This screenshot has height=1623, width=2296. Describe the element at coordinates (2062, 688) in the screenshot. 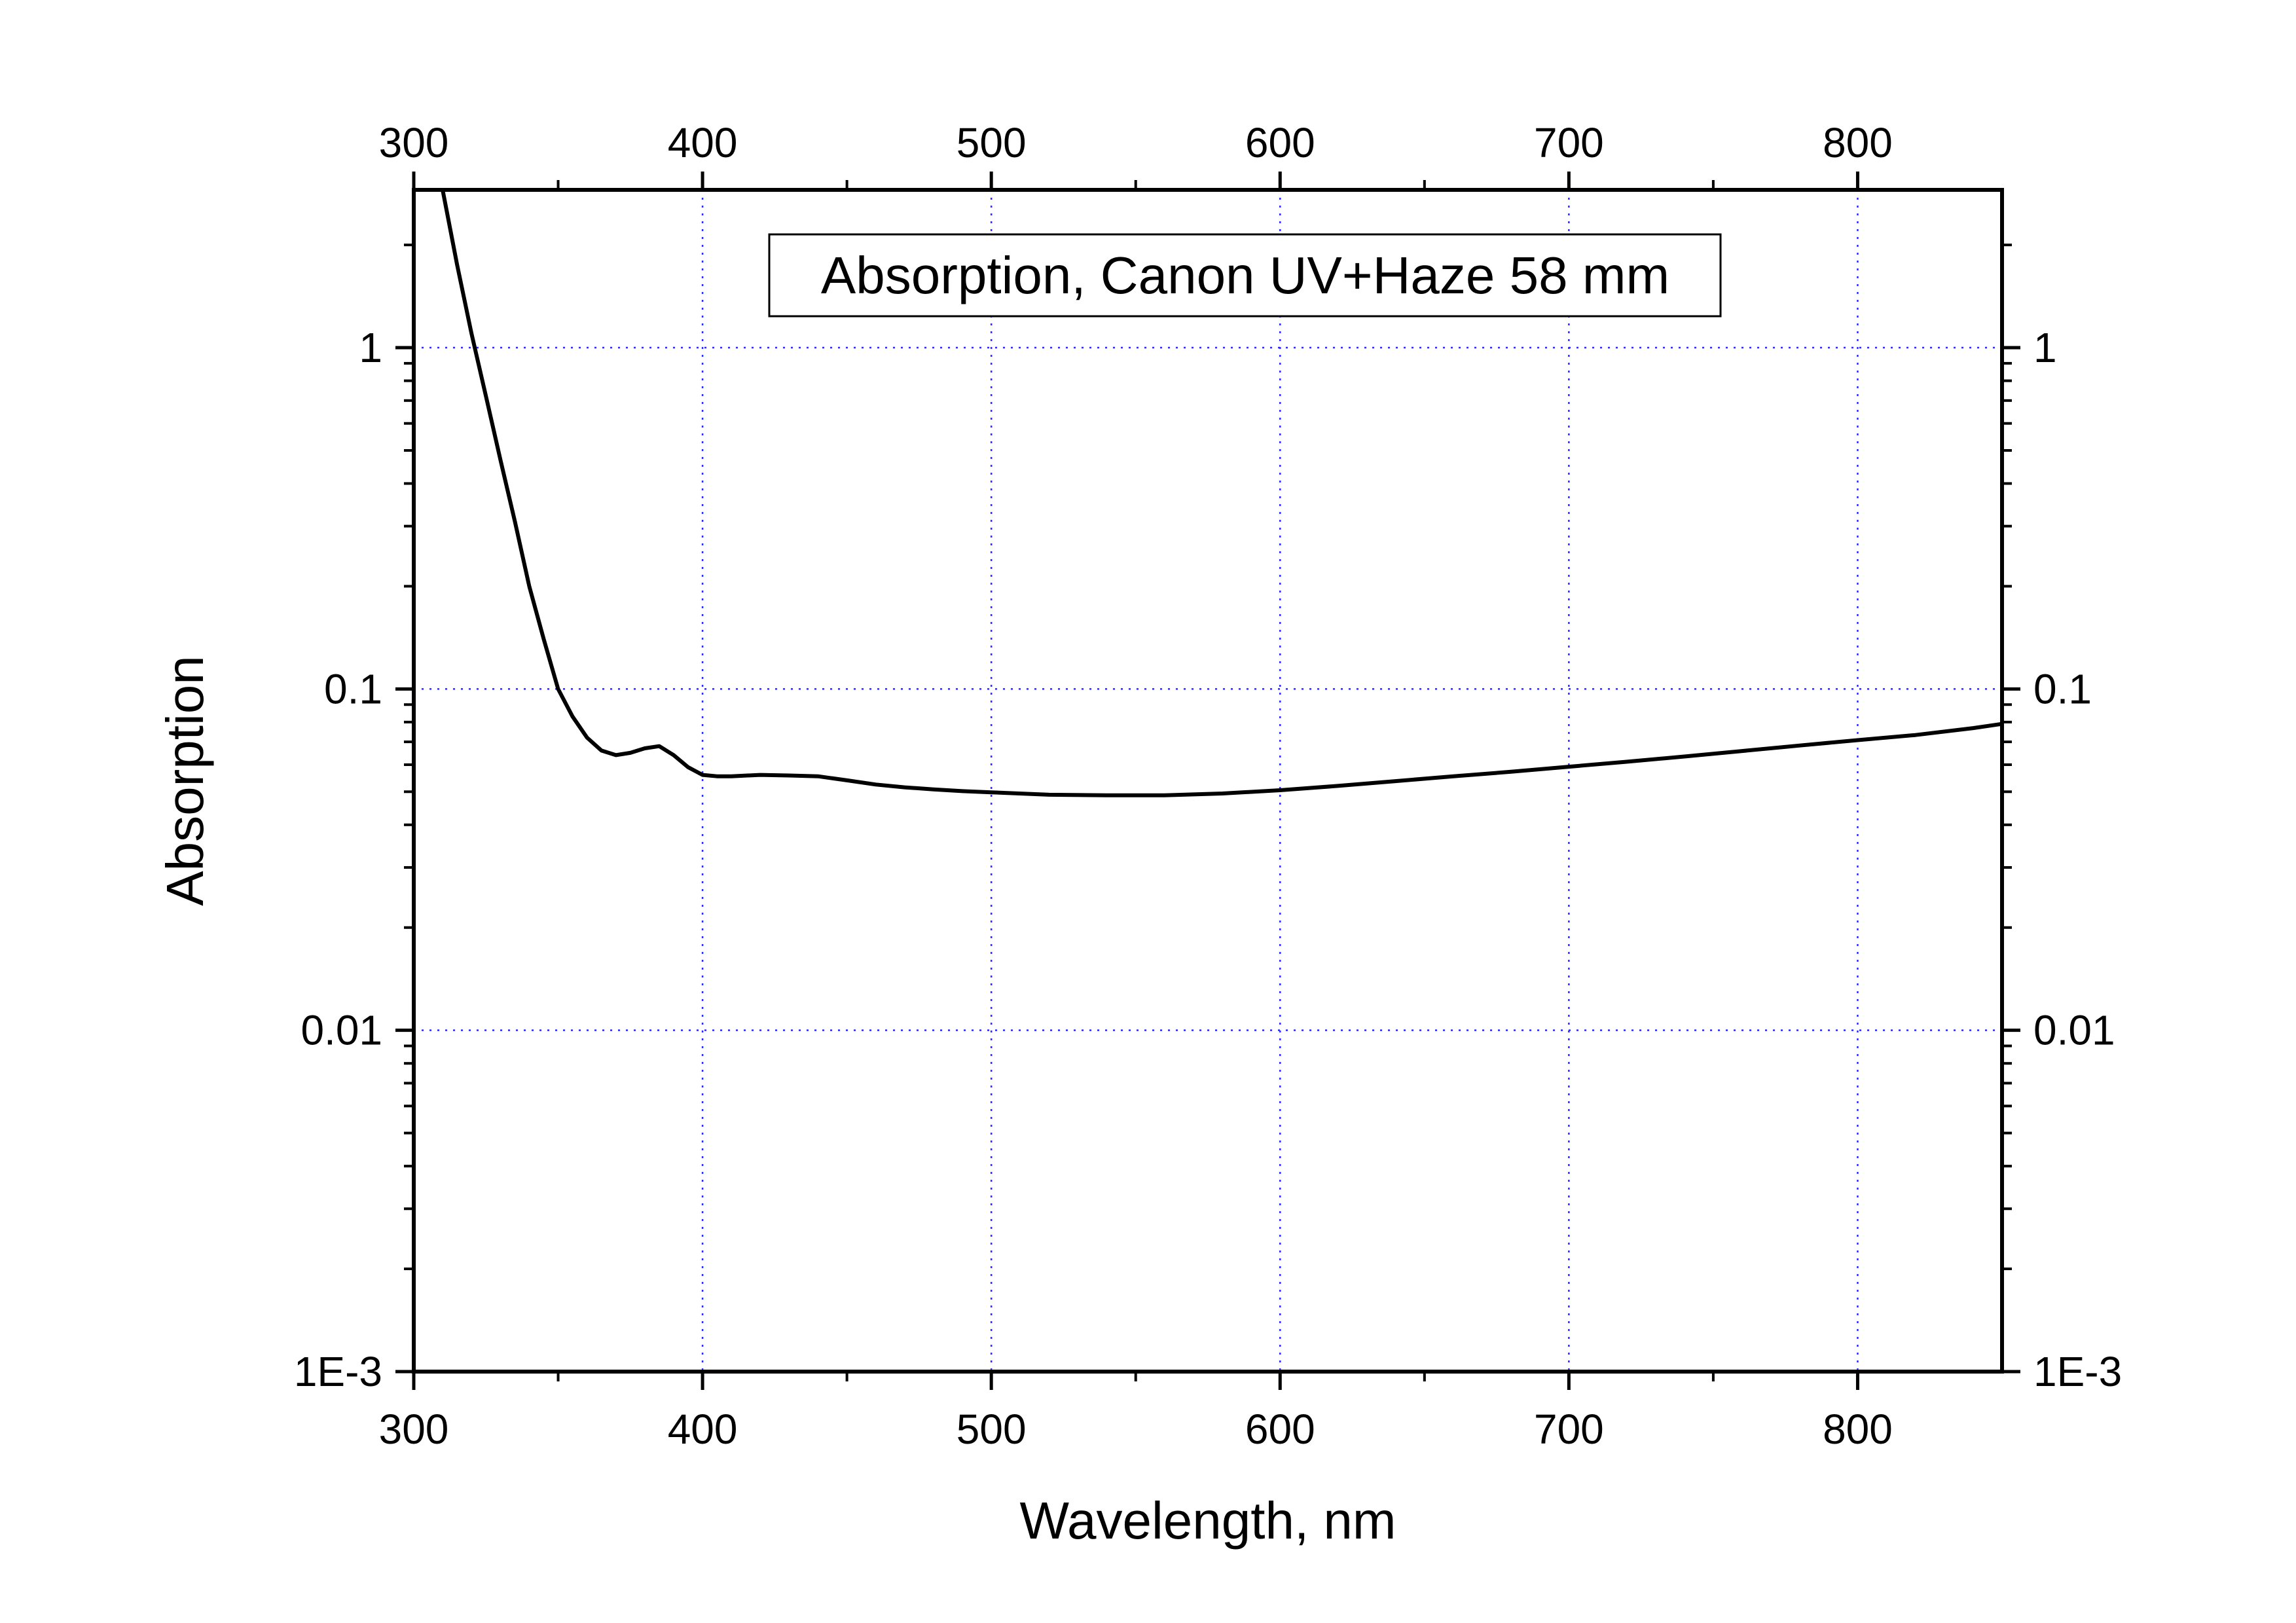

I see `y-tick-label-right: 0.1` at that location.